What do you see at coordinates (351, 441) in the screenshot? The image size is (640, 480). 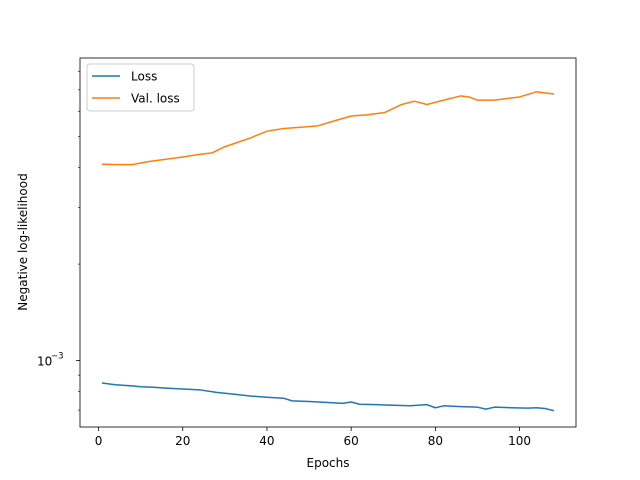 I see `x-tick-label: 60` at bounding box center [351, 441].